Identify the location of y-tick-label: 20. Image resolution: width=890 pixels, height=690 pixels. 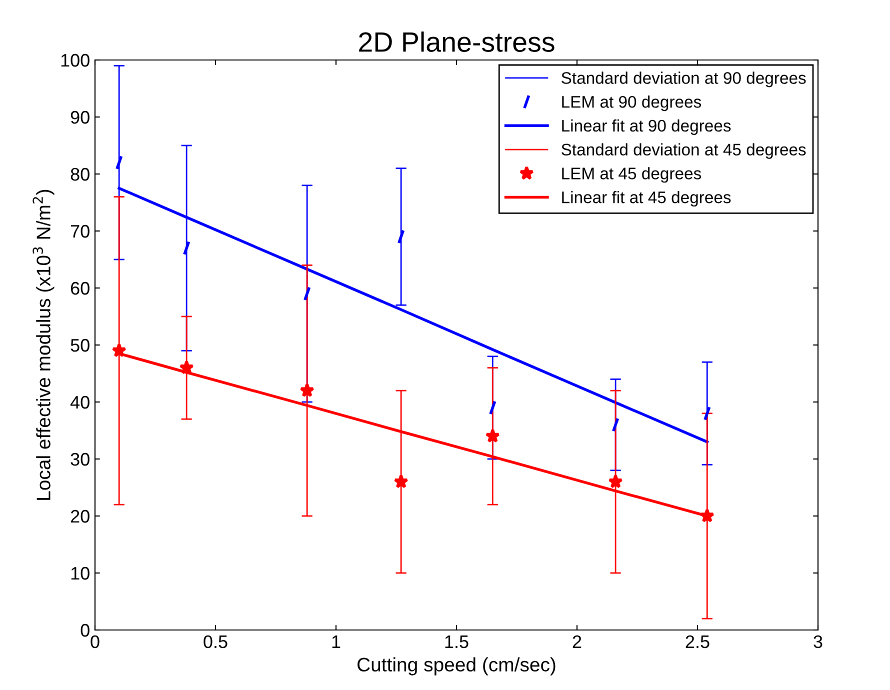
(80, 516).